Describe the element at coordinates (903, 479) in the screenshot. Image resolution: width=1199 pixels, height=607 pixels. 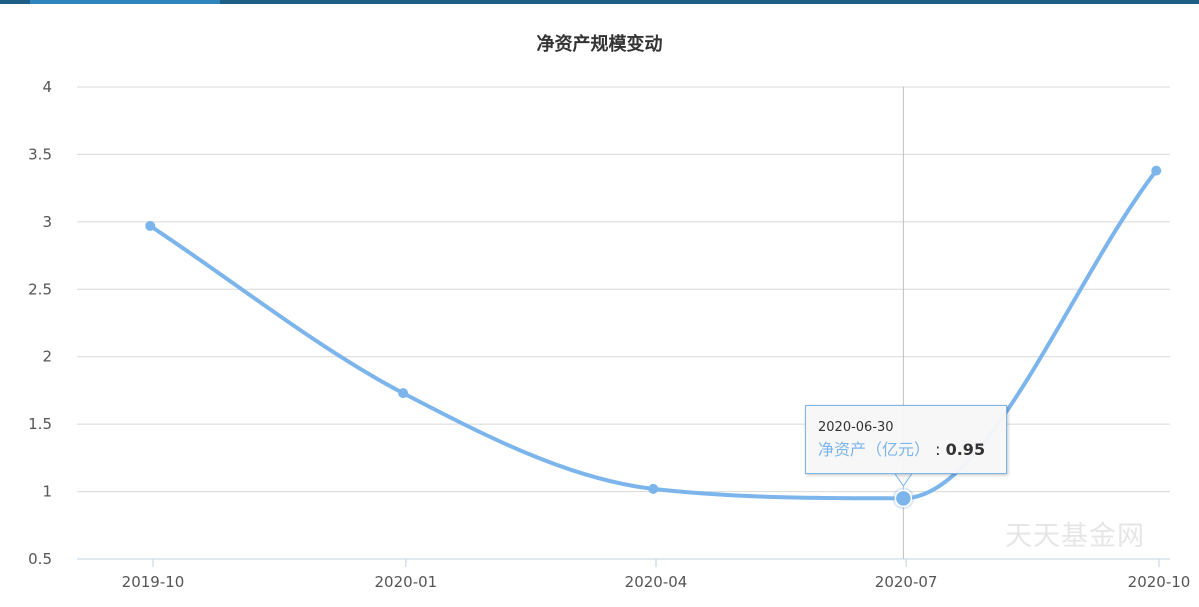
I see `tooltip-pointer` at that location.